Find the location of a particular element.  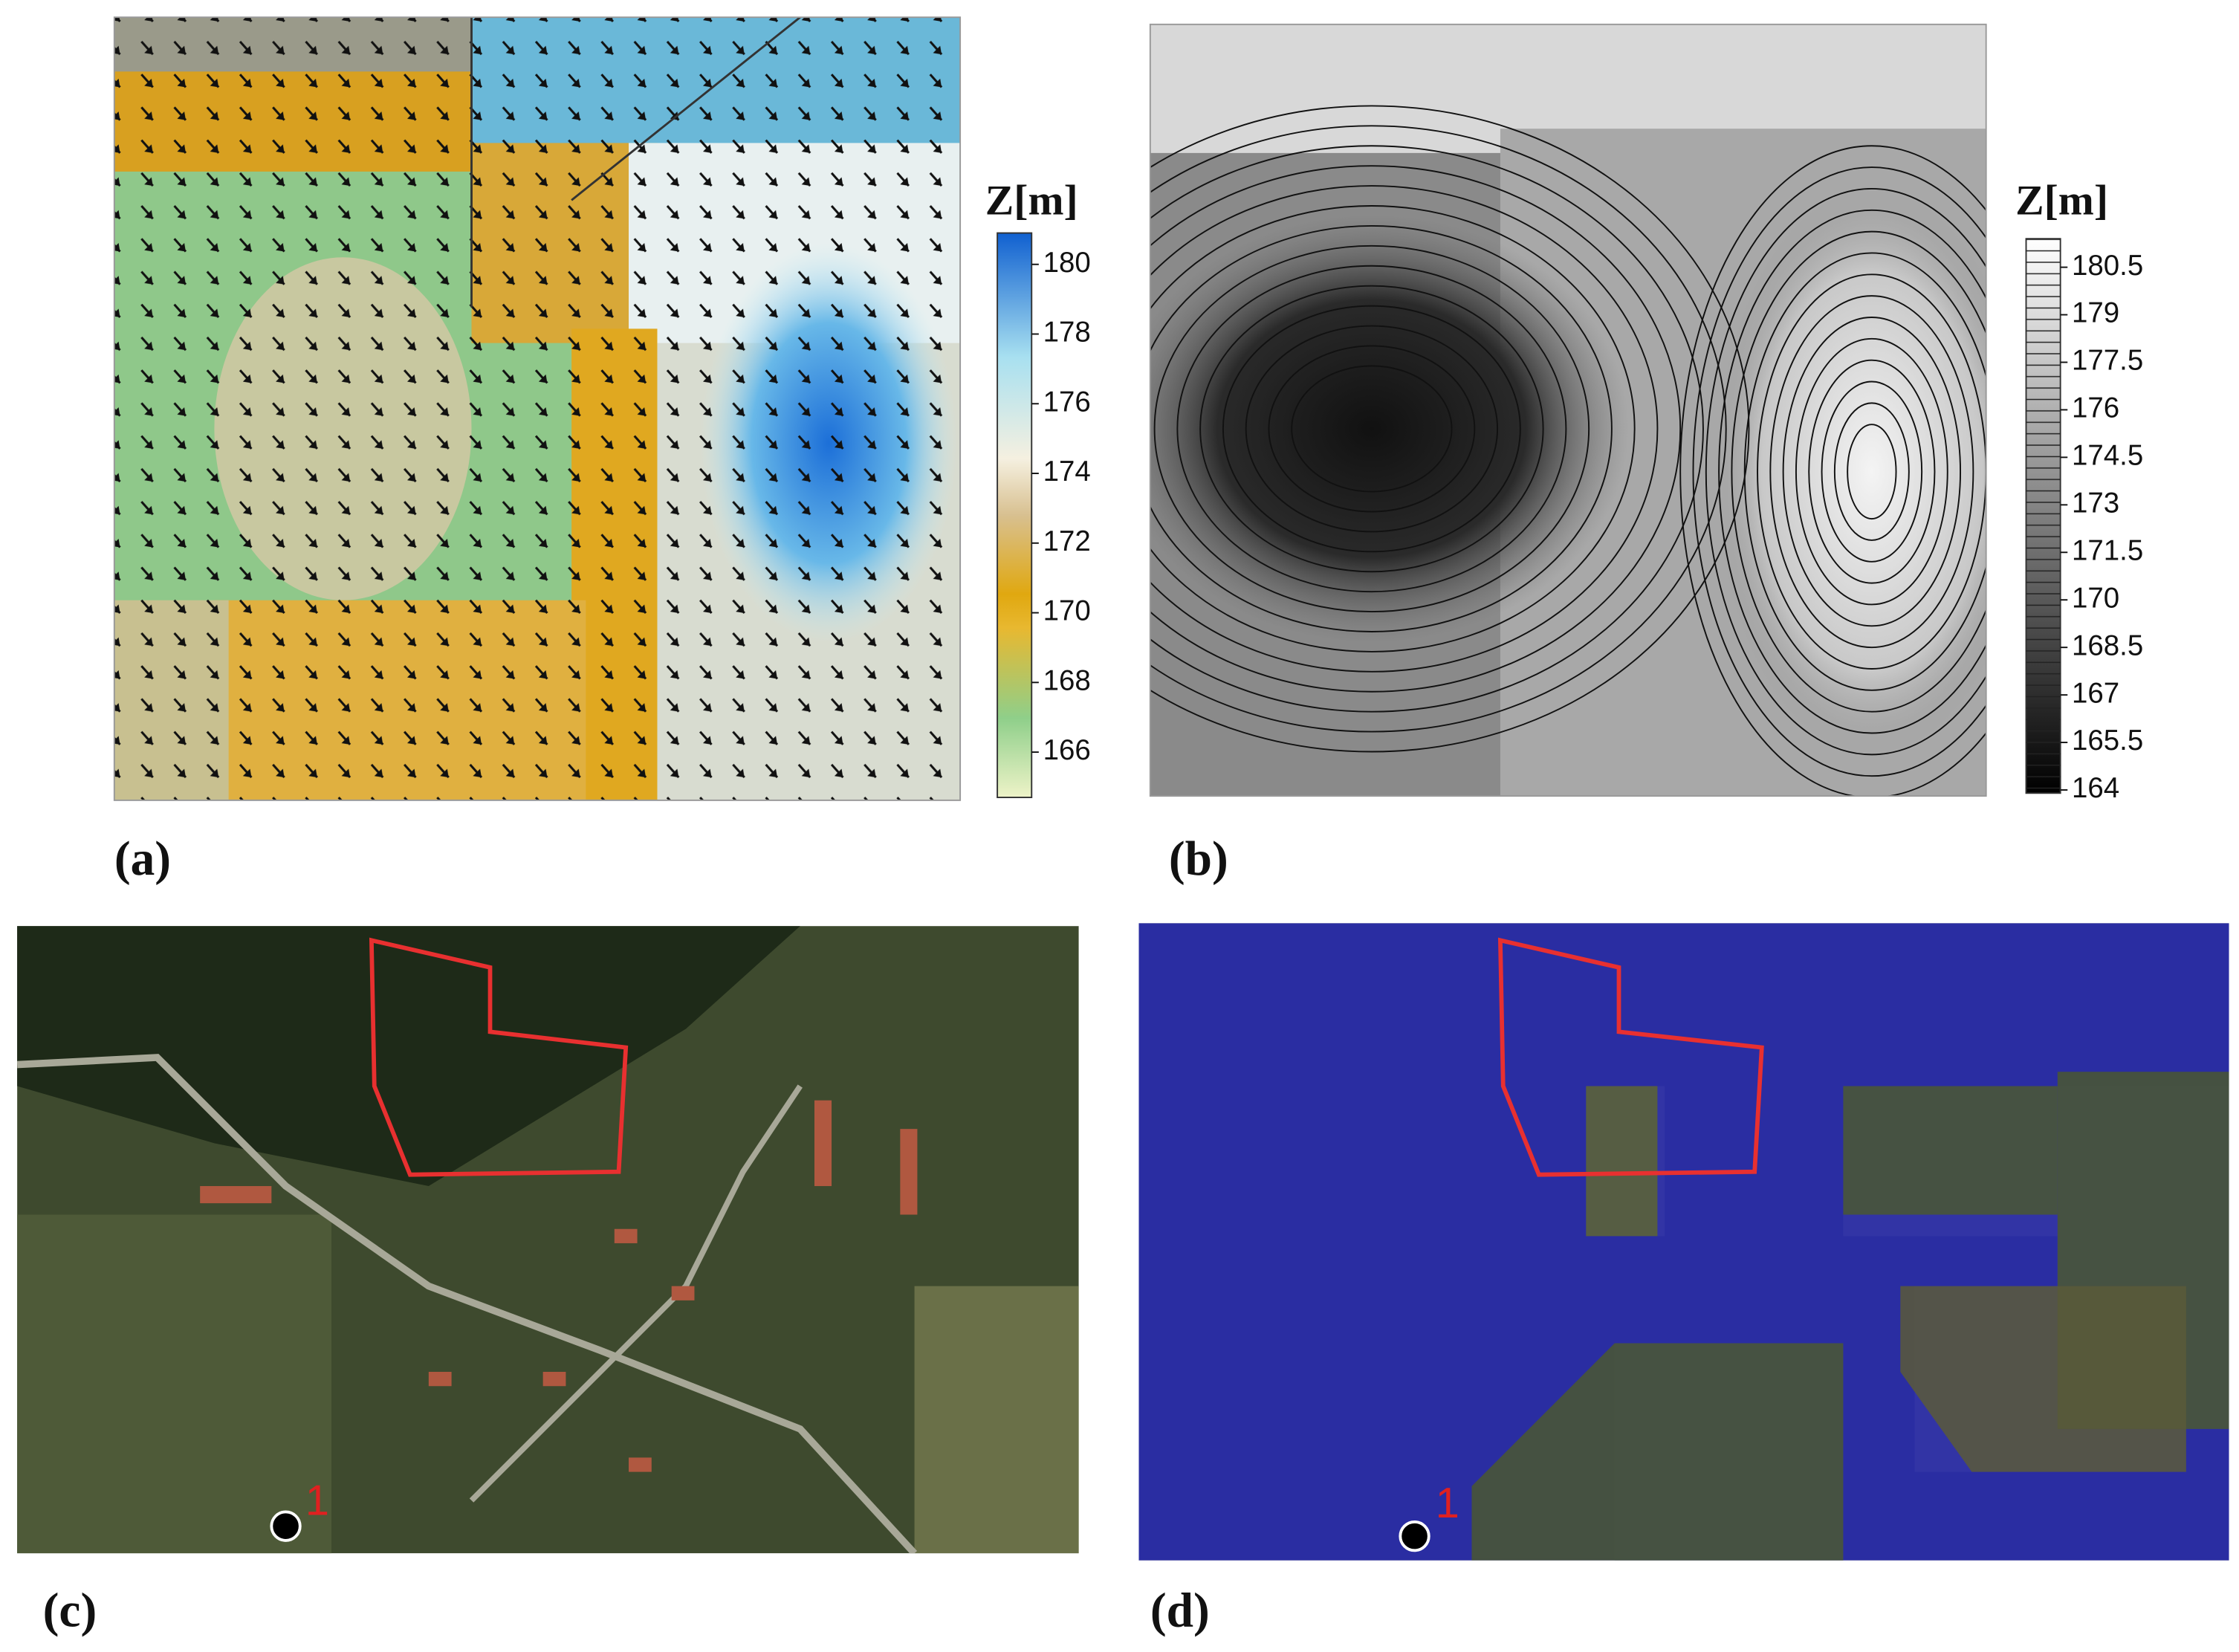

colorbar-a is located at coordinates (1015, 515).